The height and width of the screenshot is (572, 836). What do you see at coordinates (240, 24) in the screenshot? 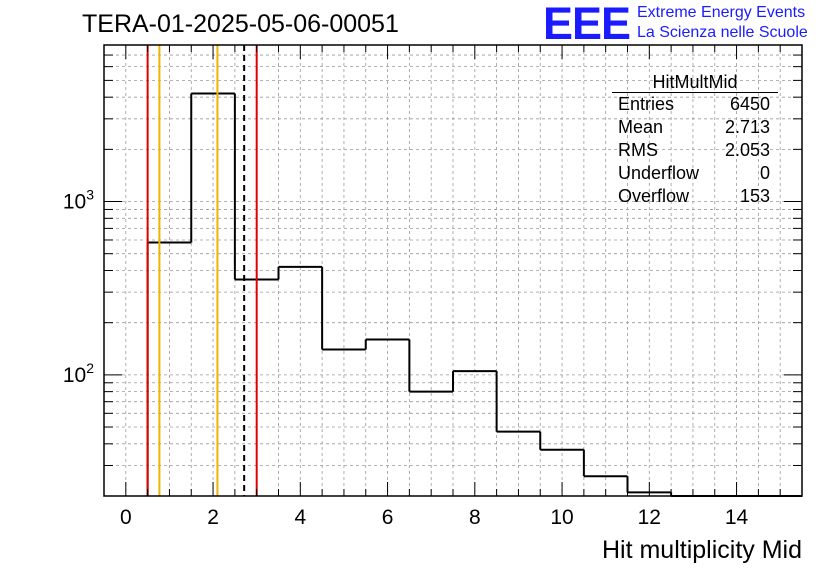
I see `chart-title: TERA-01-2025-05-06-00051` at bounding box center [240, 24].